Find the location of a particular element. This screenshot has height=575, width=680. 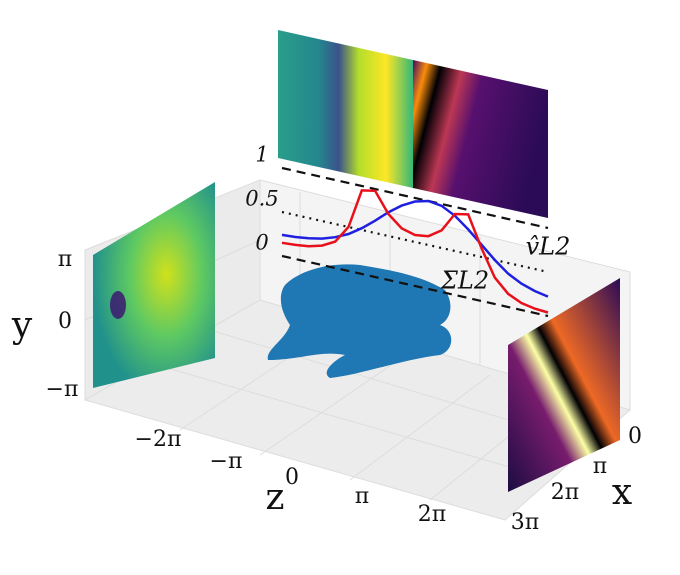

top-heatmap-right is located at coordinates (480, 139).